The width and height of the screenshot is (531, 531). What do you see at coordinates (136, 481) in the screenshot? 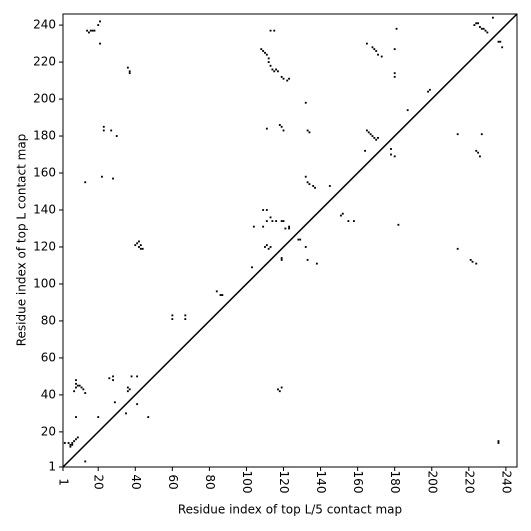
I see `x-tick-label: 40` at bounding box center [136, 481].